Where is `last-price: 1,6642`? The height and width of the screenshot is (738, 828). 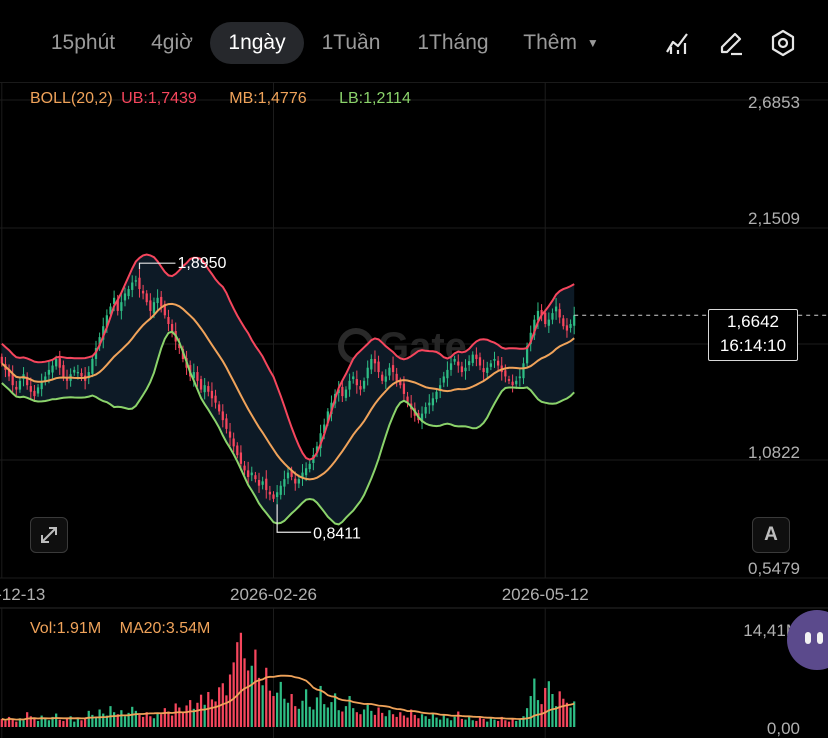 last-price: 1,6642 is located at coordinates (753, 321).